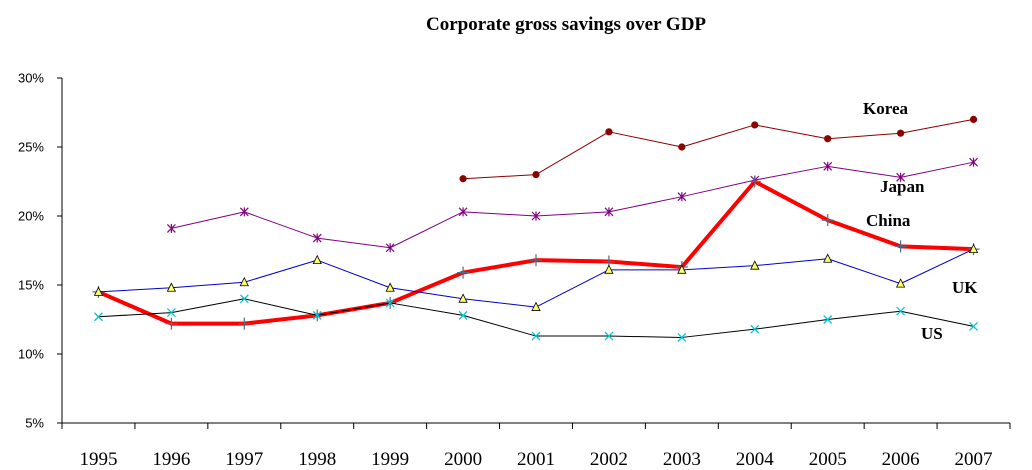 This screenshot has width=1032, height=470. I want to click on series-line-korea, so click(718, 149).